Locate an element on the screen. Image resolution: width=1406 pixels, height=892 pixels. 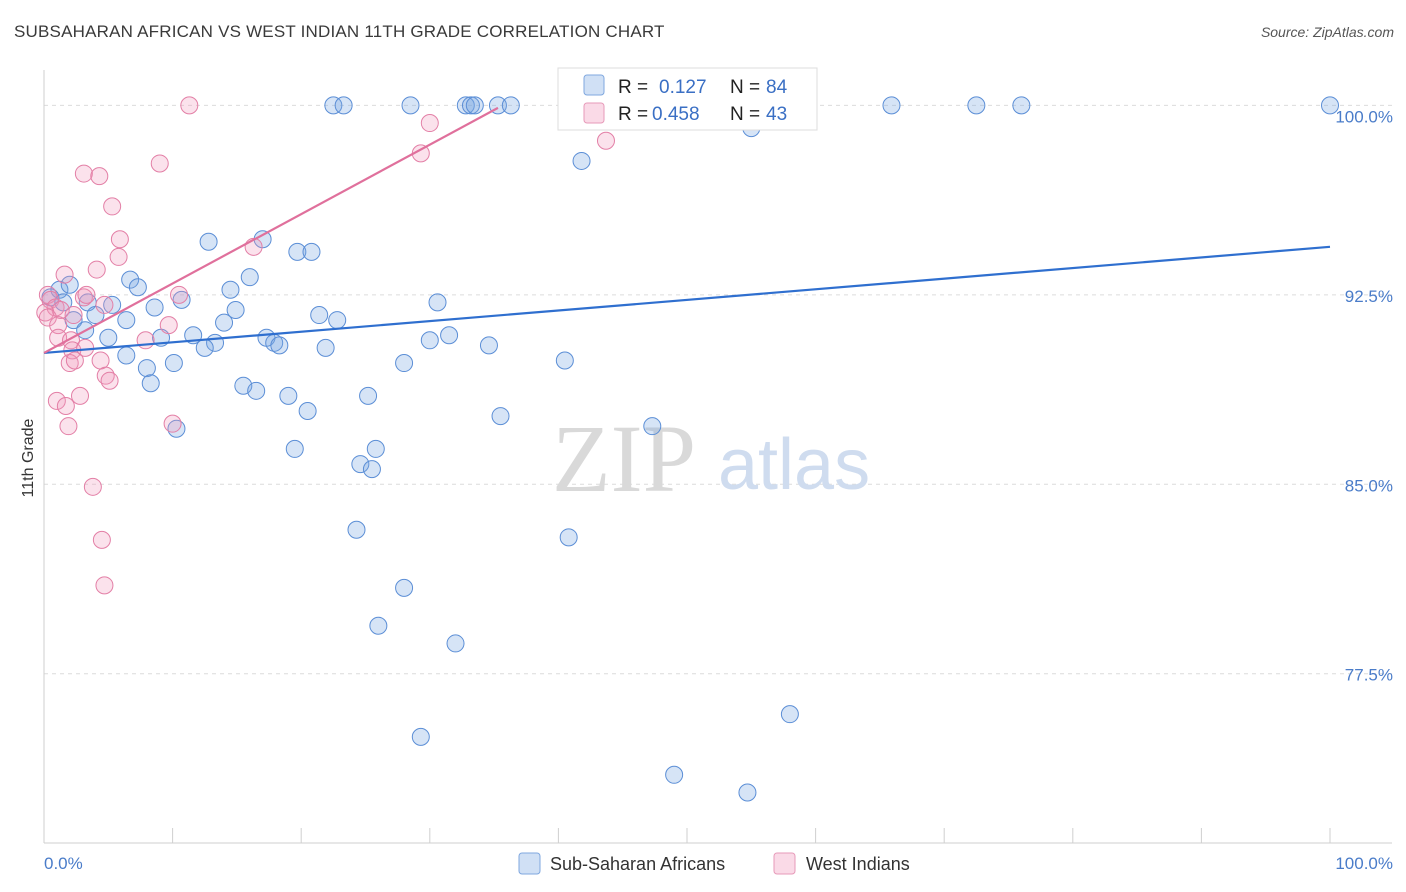
legend-label-west-indians: West Indians is located at coordinates (858, 864).